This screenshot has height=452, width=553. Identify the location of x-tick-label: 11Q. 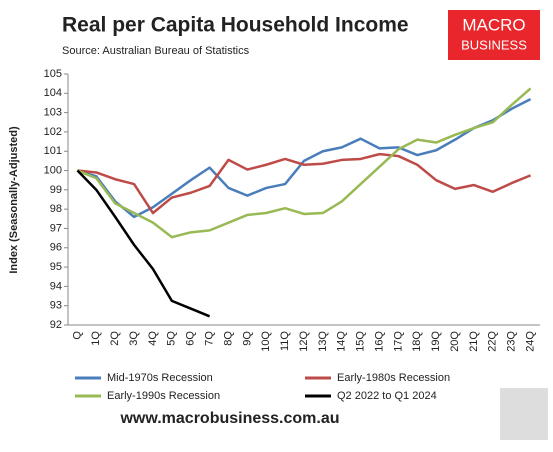
(285, 341).